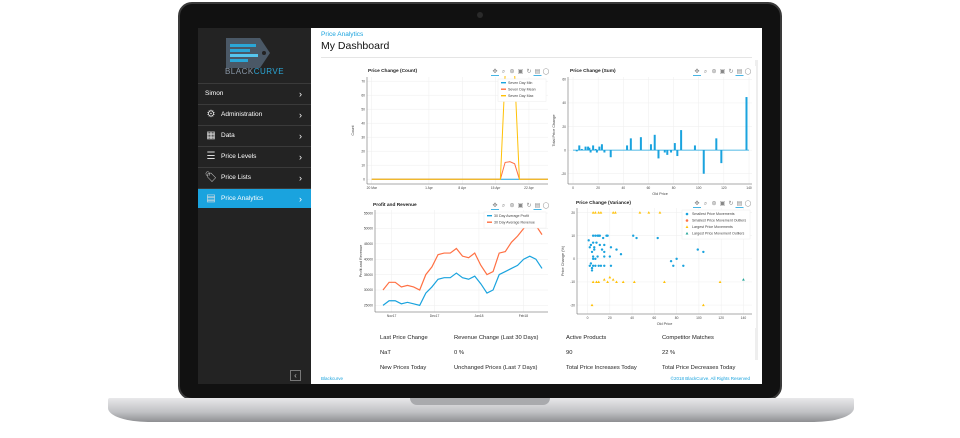 The height and width of the screenshot is (438, 960). Describe the element at coordinates (403, 368) in the screenshot. I see `stat-label: New Prices Today` at that location.